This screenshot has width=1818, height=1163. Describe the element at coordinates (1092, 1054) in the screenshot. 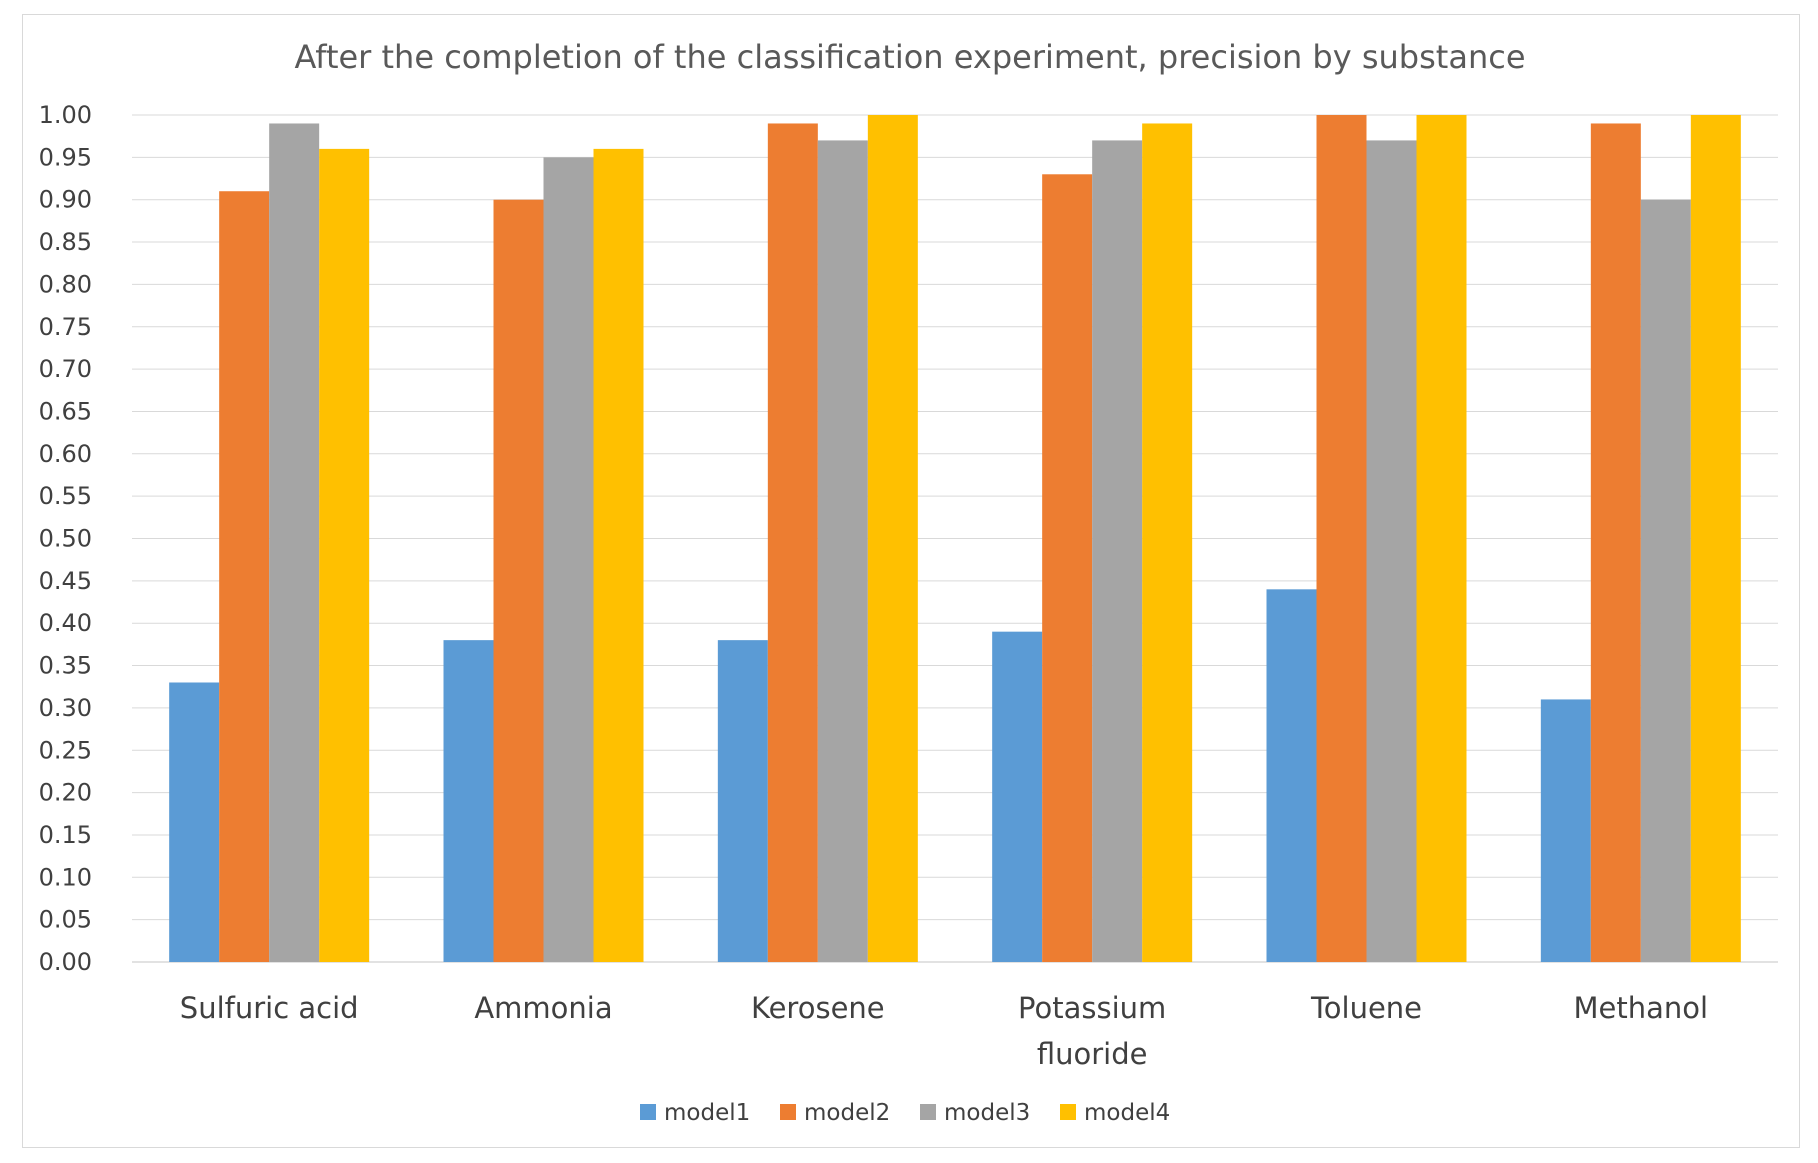

I see `x-category-label: fluoride` at that location.